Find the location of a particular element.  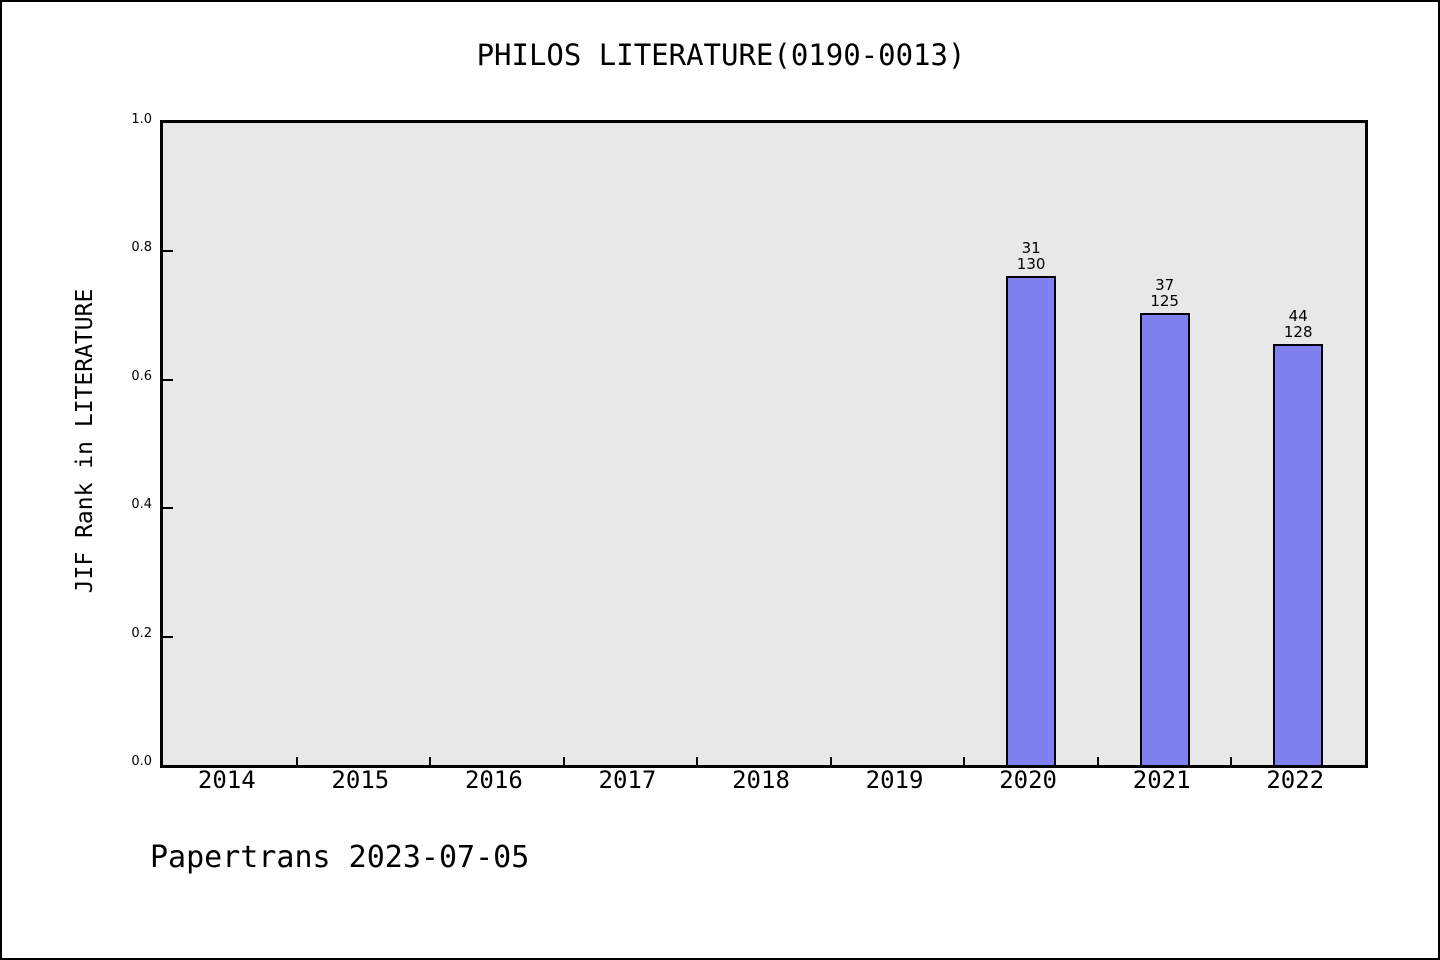

bar-rank-value: 44 is located at coordinates (1298, 315).